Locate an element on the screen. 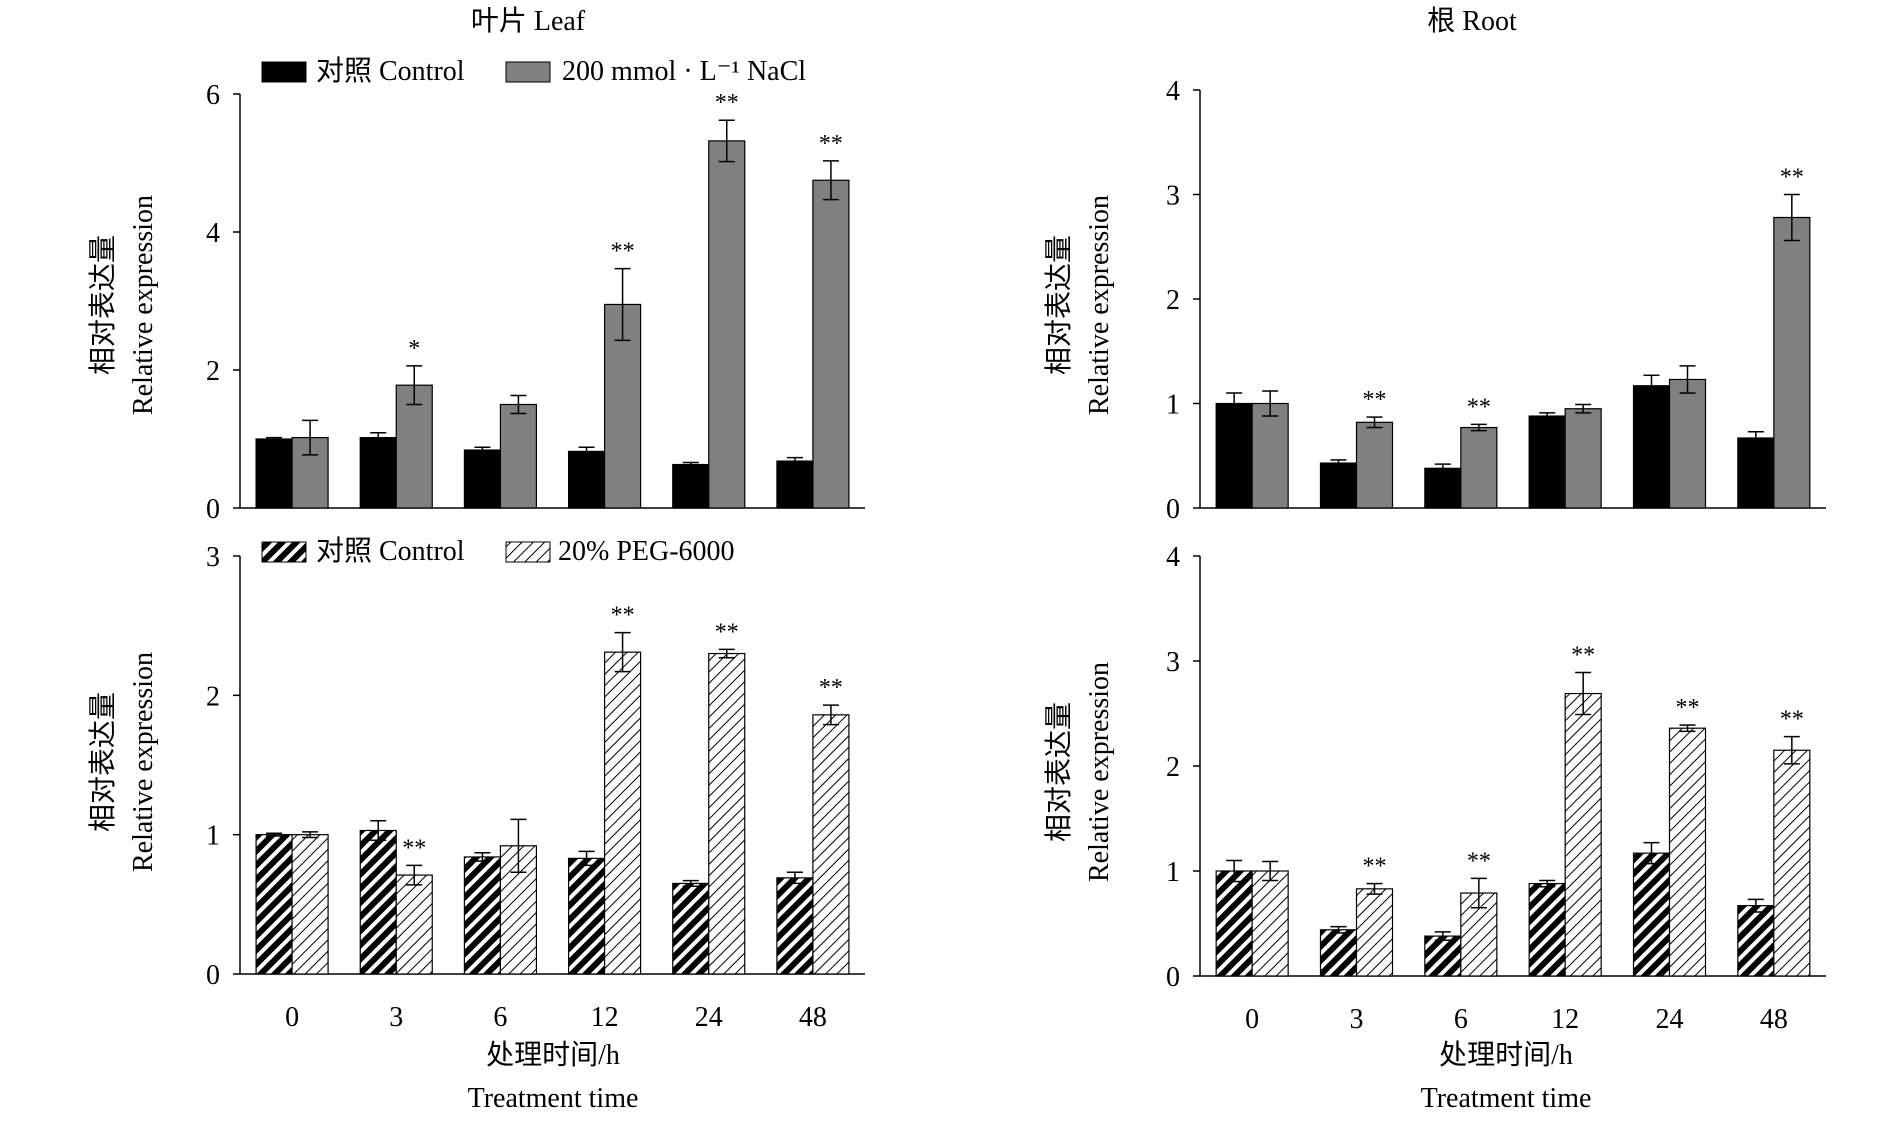  leaf-panel-title: 叶片 Leaf is located at coordinates (528, 21).